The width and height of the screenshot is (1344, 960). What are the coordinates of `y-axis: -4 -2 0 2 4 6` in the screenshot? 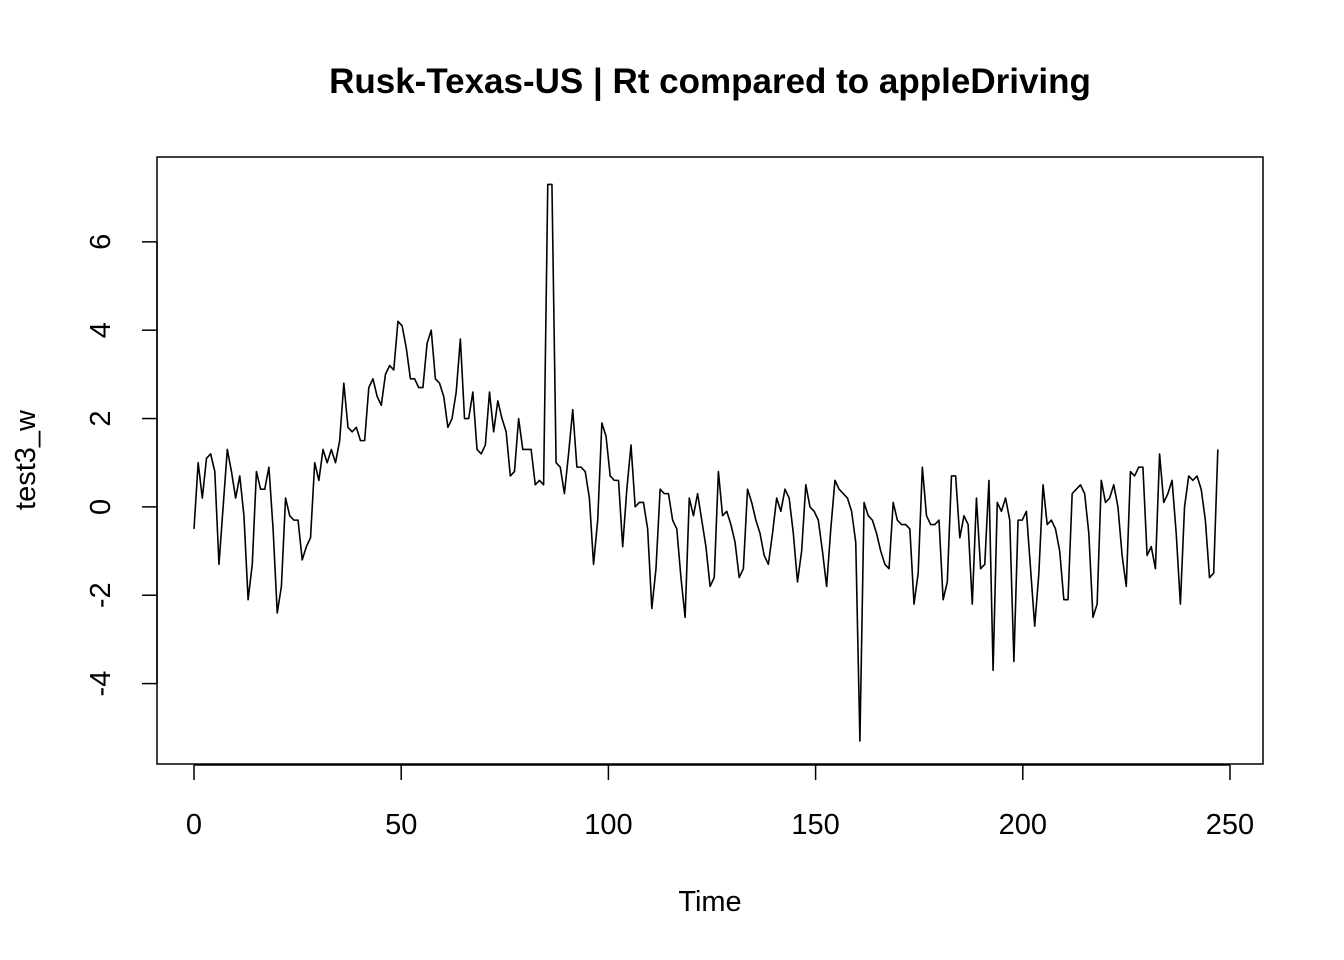 It's located at (121, 465).